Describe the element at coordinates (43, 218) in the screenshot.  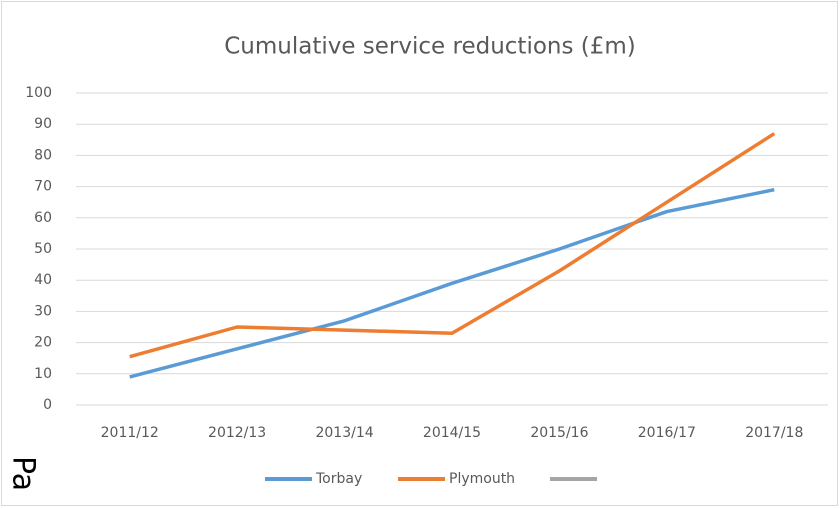
I see `y-tick-label: 60` at that location.